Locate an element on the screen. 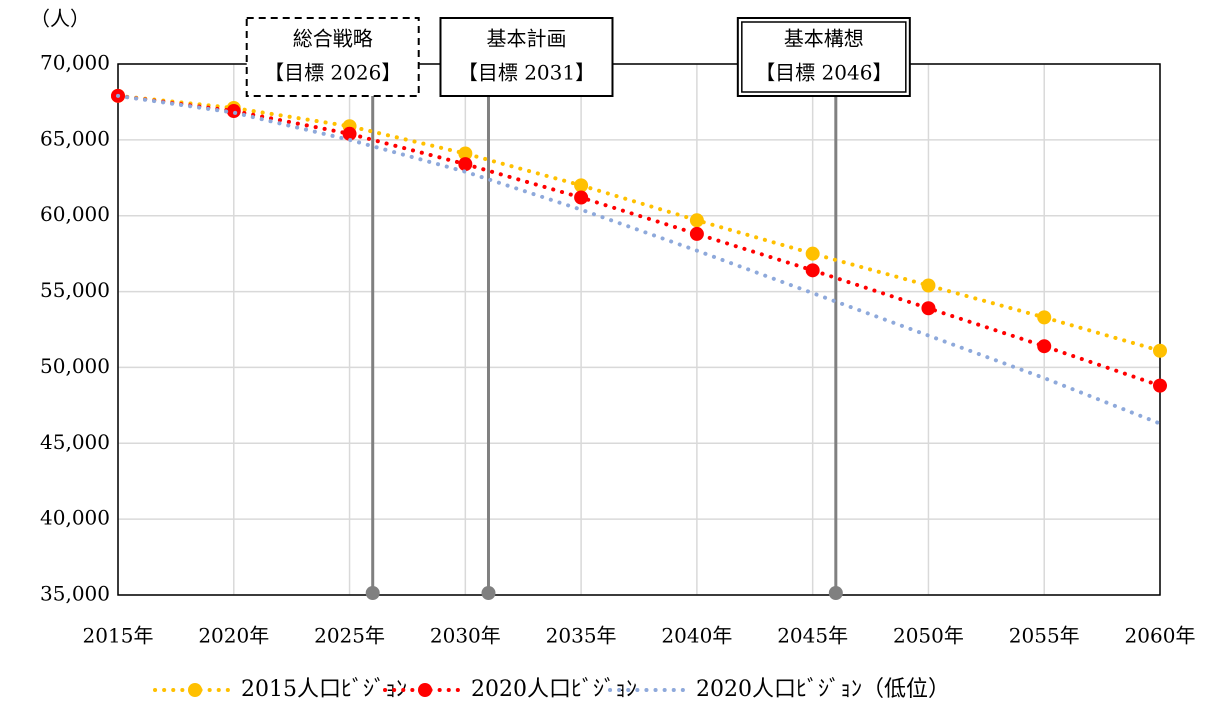 This screenshot has height=708, width=1211. y-tick-label: 65,000 is located at coordinates (75, 138).